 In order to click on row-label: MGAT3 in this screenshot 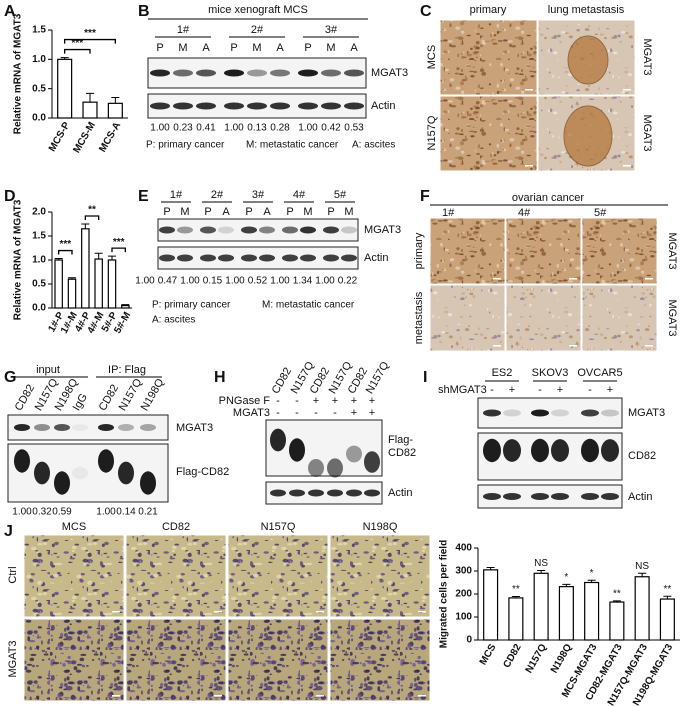, I will do `click(13, 658)`.